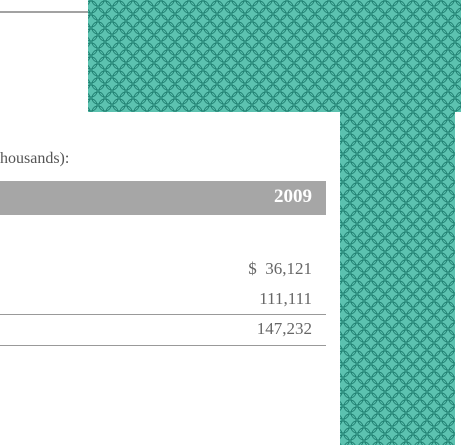 This screenshot has height=448, width=461. I want to click on intro-text: housands):, so click(35, 158).